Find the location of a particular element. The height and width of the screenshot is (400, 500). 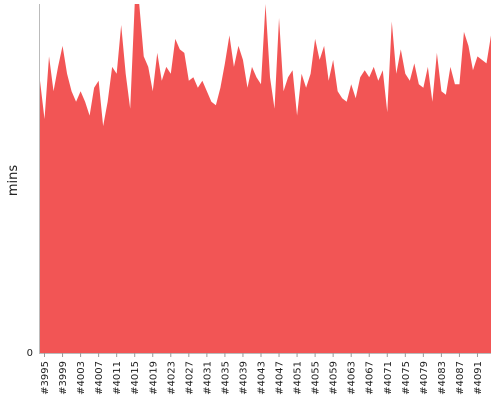

x-tick-label: #4071 is located at coordinates (388, 378).